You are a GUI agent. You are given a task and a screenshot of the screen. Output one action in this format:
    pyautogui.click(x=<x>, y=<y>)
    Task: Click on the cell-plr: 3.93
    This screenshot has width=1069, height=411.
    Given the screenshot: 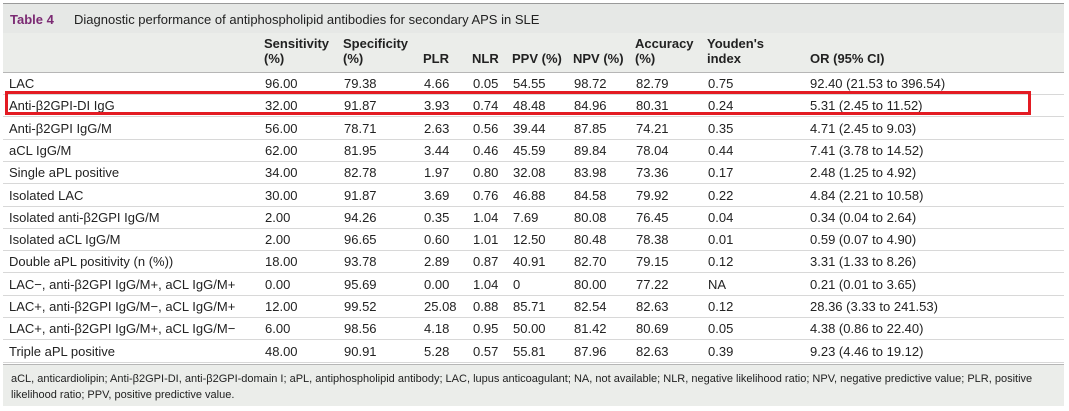 What is the action you would take?
    pyautogui.click(x=437, y=106)
    